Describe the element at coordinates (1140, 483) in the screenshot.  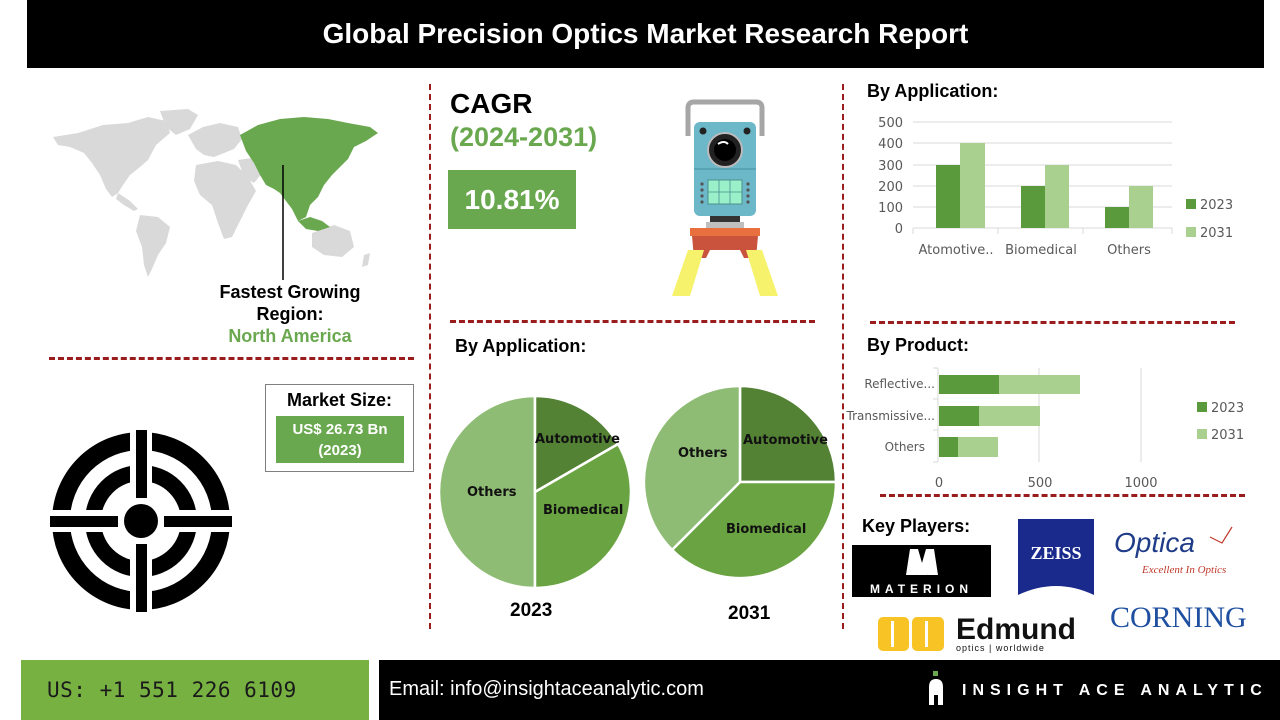
I see `svg-text: 1000` at that location.